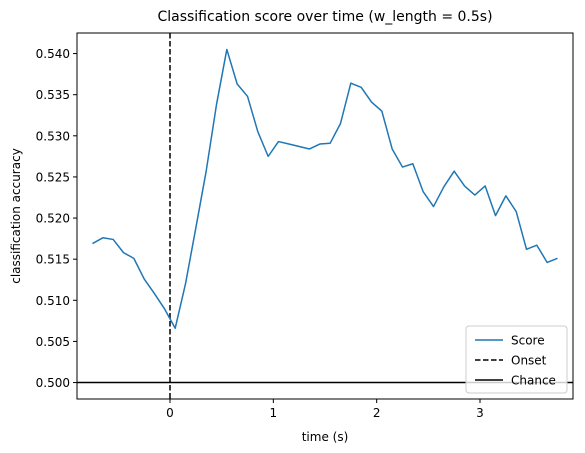 The width and height of the screenshot is (585, 453). What do you see at coordinates (325, 409) in the screenshot?
I see `x-axis: 0 1 2 3` at bounding box center [325, 409].